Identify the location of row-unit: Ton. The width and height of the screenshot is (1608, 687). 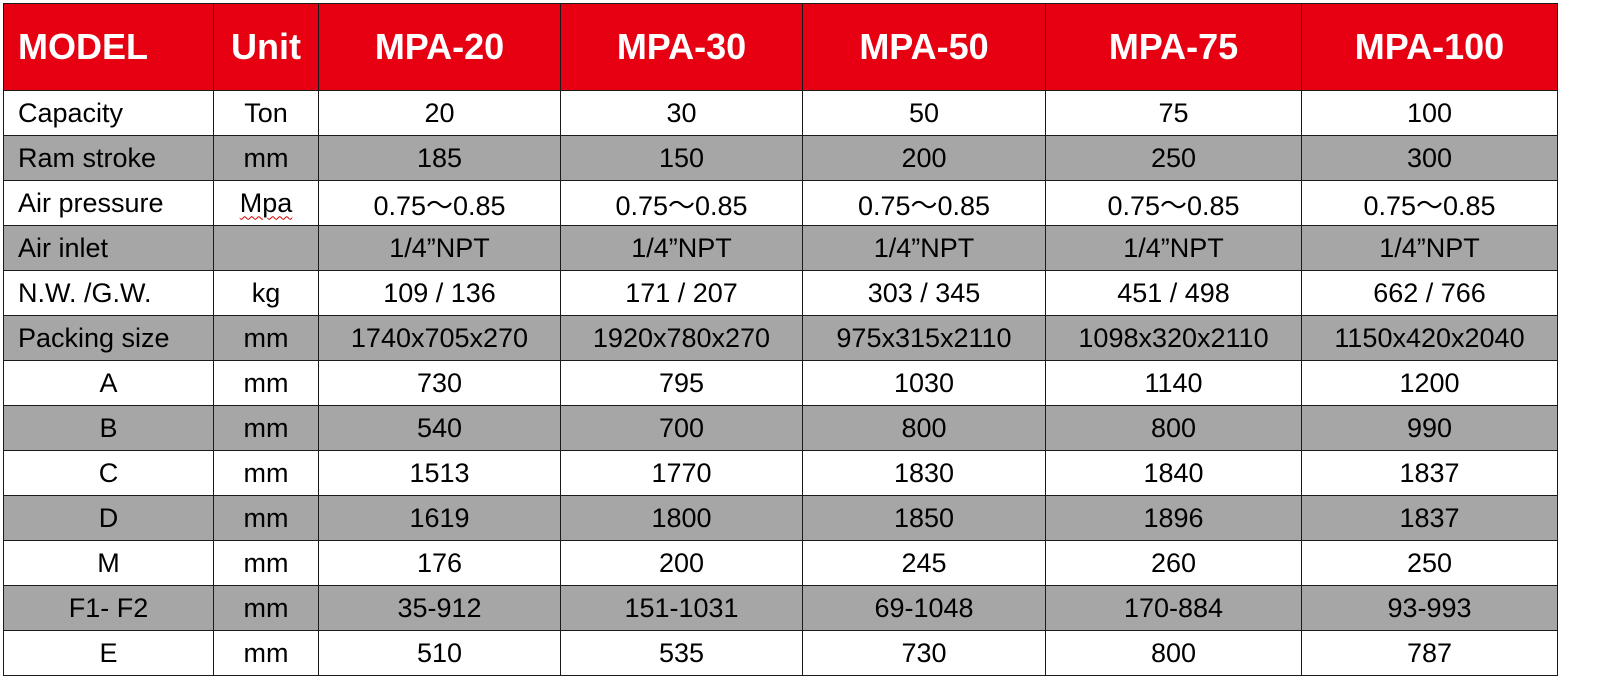
(266, 113).